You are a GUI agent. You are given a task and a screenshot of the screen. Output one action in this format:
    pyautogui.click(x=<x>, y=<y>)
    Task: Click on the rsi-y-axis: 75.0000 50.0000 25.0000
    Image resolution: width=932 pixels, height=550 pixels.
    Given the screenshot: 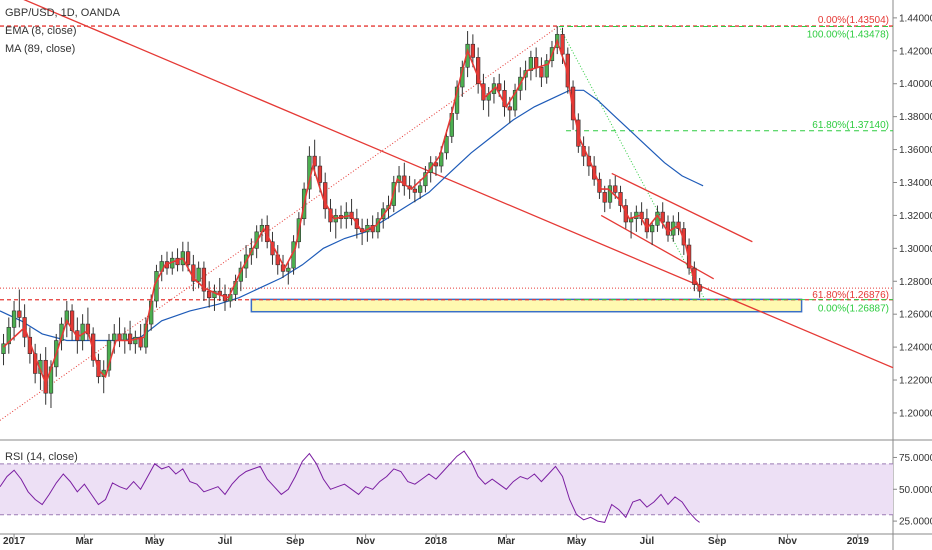 What is the action you would take?
    pyautogui.click(x=912, y=490)
    